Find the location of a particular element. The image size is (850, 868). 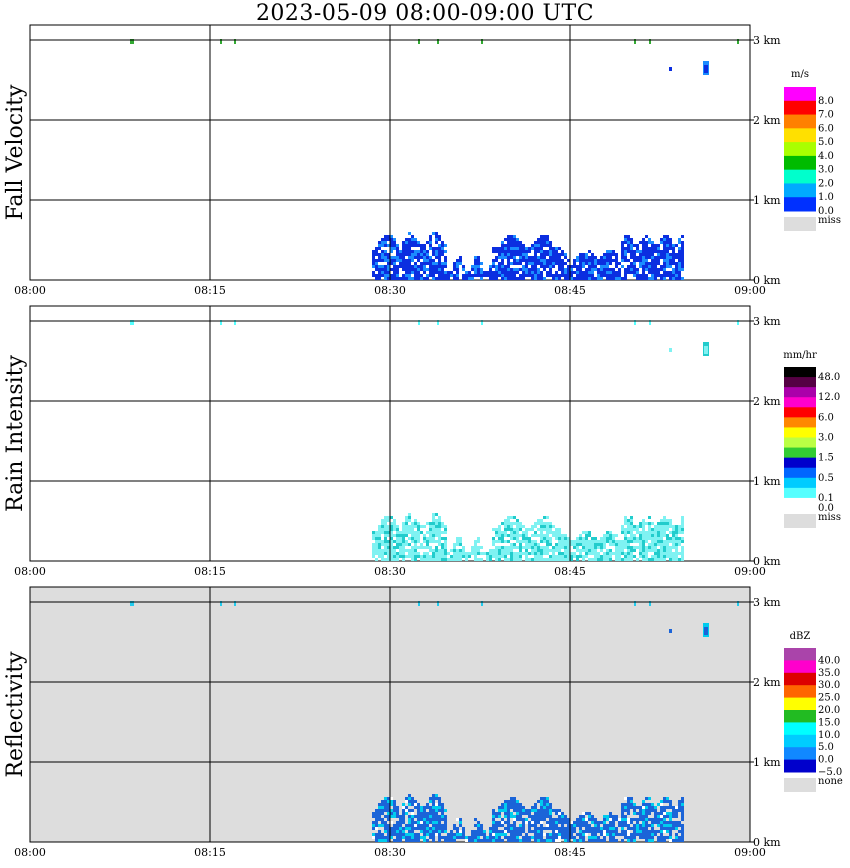

sparse-echo is located at coordinates (235, 603).